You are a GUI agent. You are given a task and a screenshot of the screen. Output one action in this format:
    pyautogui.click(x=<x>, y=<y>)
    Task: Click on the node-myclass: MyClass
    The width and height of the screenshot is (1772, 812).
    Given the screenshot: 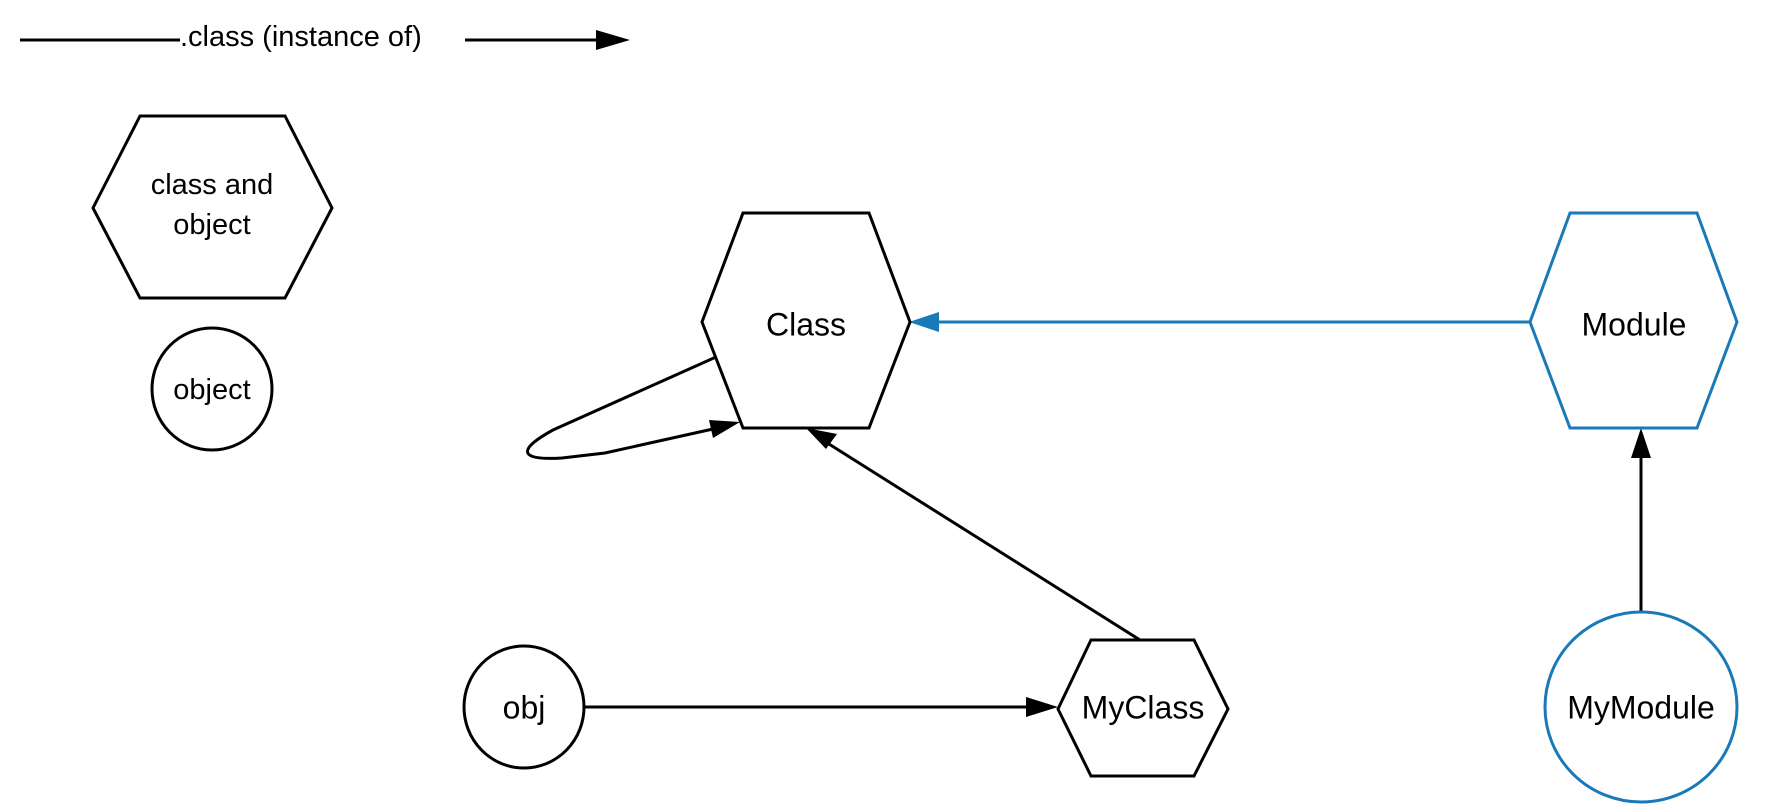 What is the action you would take?
    pyautogui.click(x=1143, y=708)
    